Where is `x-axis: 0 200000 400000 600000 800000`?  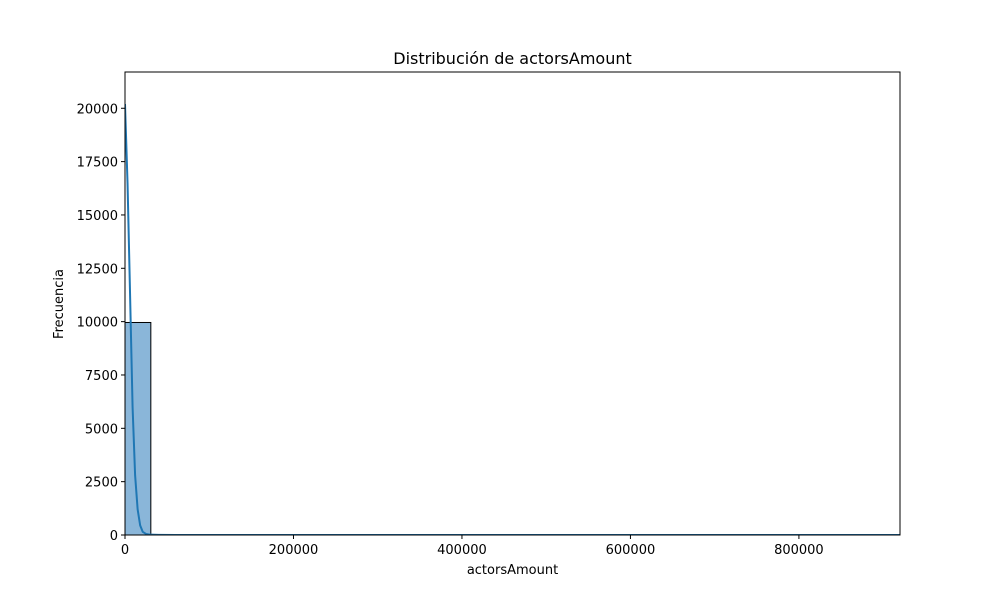
x-axis: 0 200000 400000 600000 800000 is located at coordinates (472, 546).